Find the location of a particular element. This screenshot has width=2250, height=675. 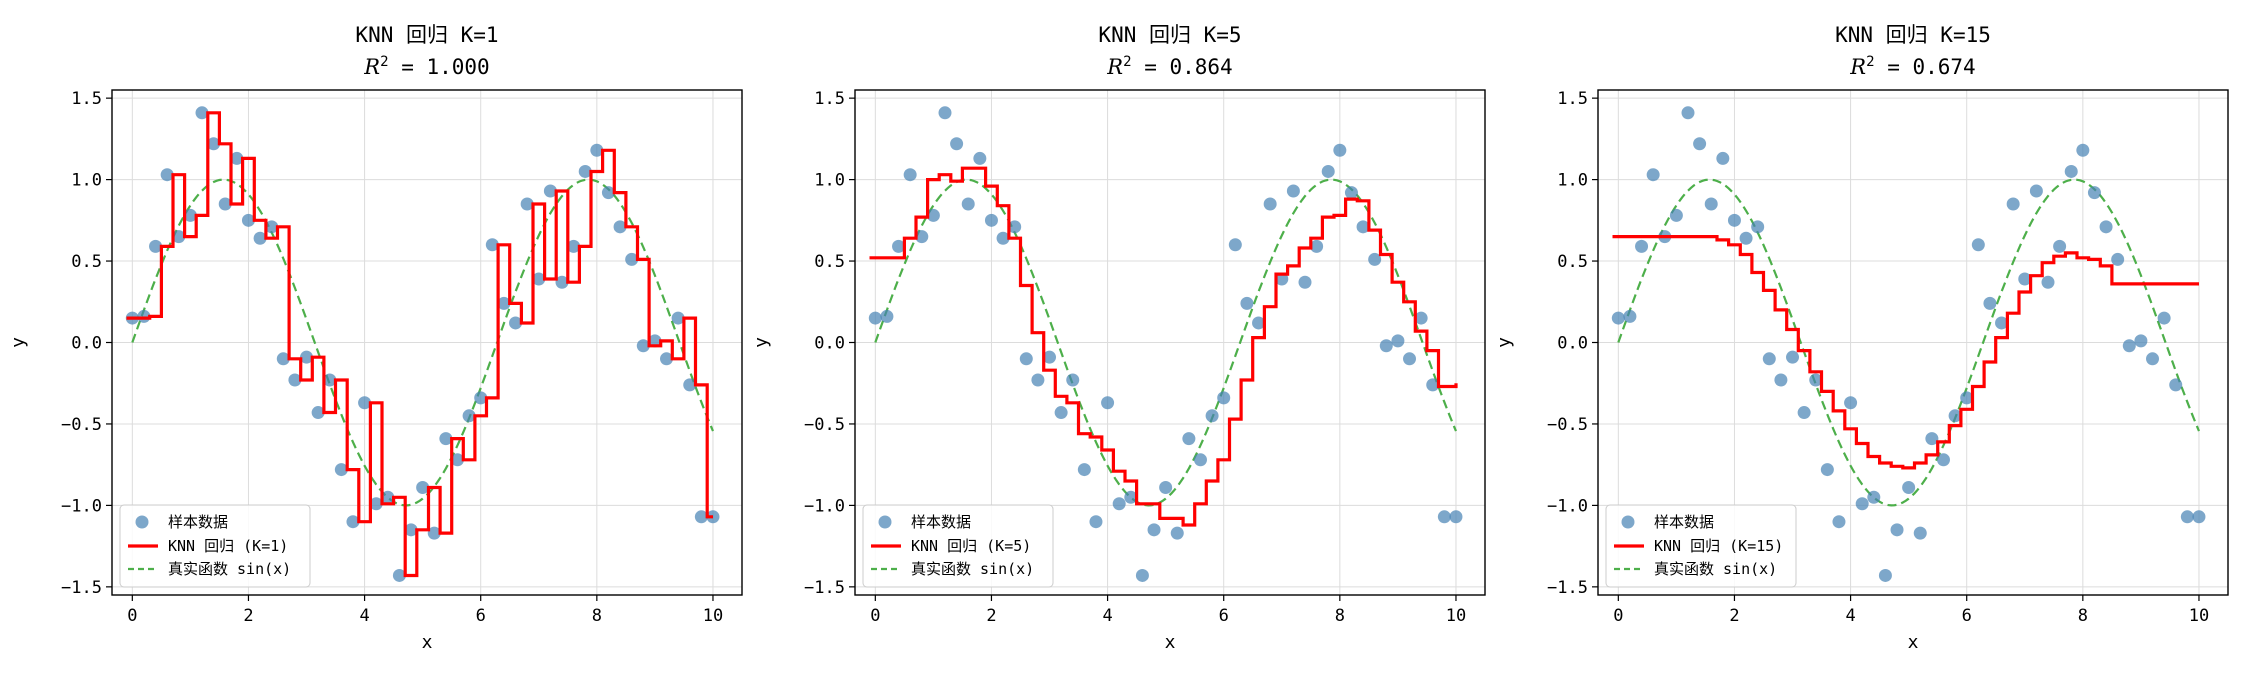

legend: 样本数据 KNN 回归 (K=5) 真实函数 sin(x) is located at coordinates (958, 546).